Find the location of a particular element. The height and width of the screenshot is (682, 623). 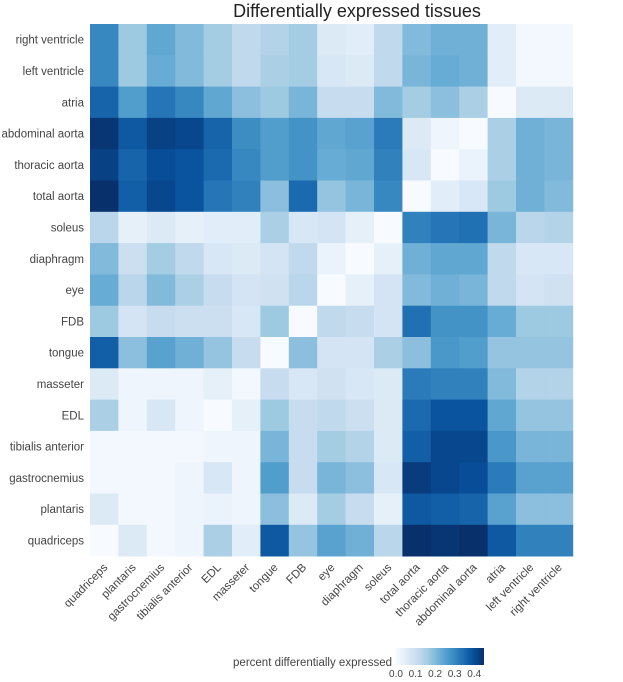

heatmap-cell-left-ventricle-abdominal-aorta is located at coordinates (473, 71).